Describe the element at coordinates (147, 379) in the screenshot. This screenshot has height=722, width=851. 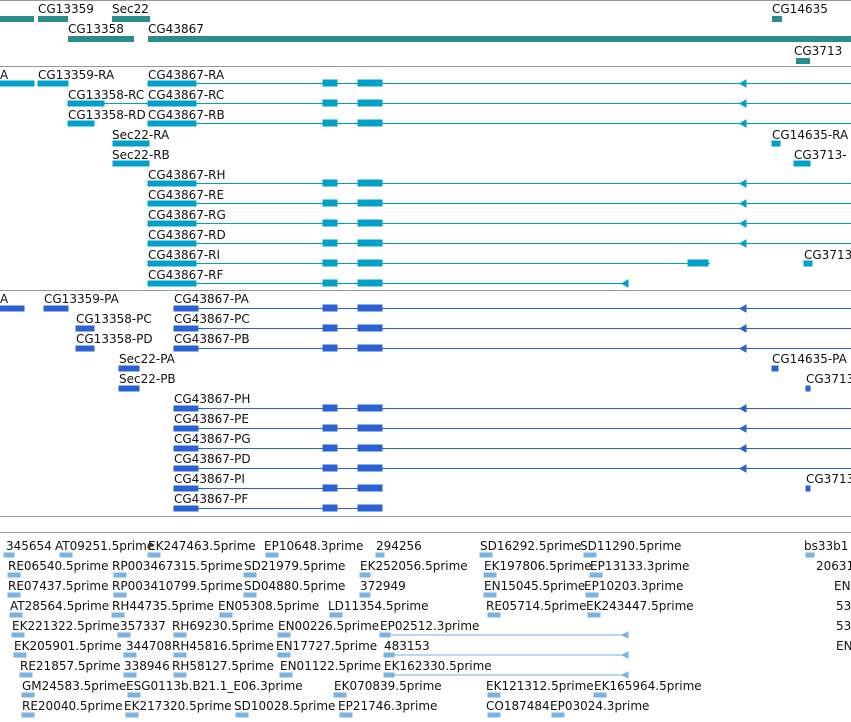
I see `protein-label: Sec22-PB` at that location.